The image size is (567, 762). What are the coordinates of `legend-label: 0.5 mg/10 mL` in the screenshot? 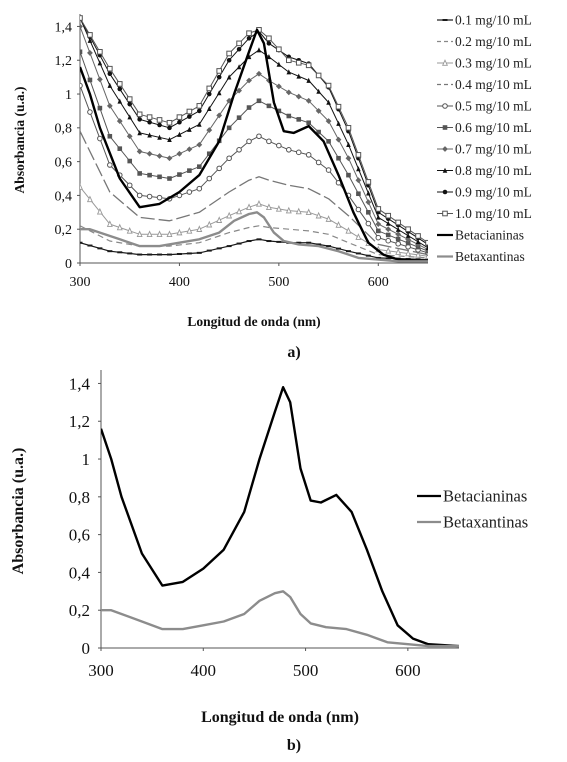 It's located at (493, 105).